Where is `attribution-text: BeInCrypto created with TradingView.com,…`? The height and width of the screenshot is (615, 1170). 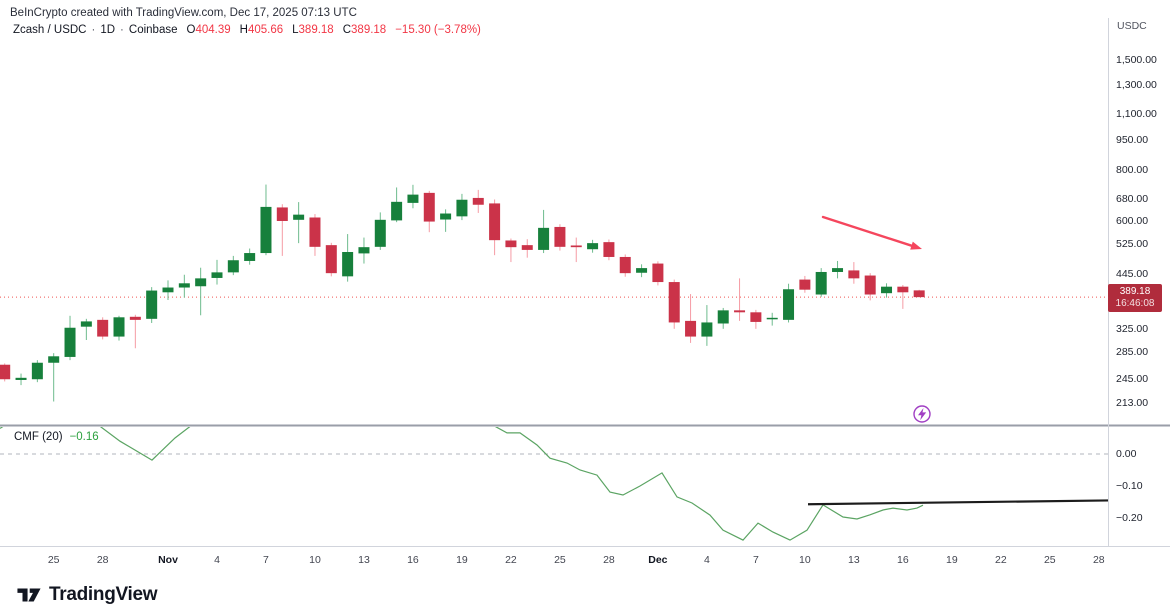
attribution-text: BeInCrypto created with TradingView.com,… is located at coordinates (183, 13).